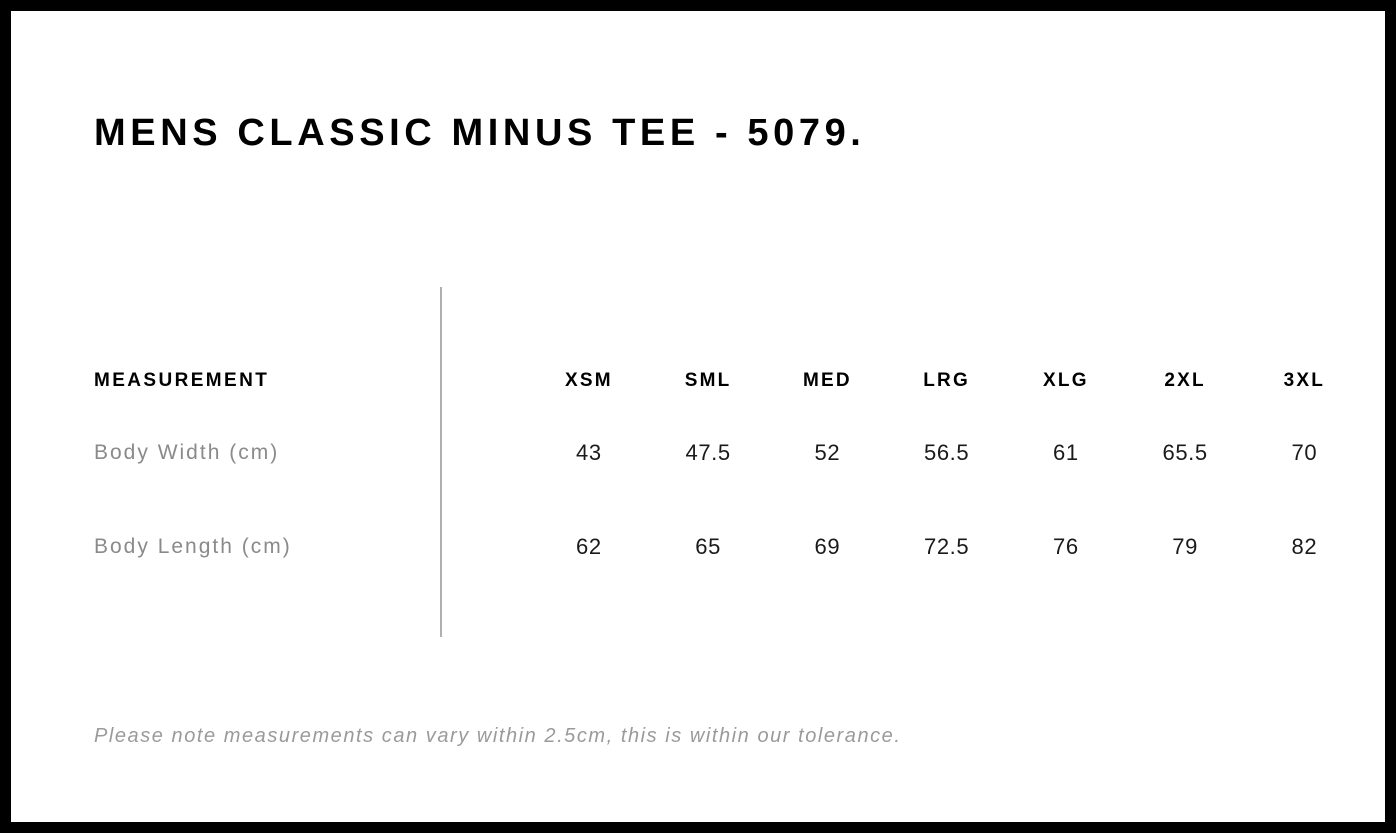  I want to click on size-header-label-2xl: 2XL, so click(1185, 380).